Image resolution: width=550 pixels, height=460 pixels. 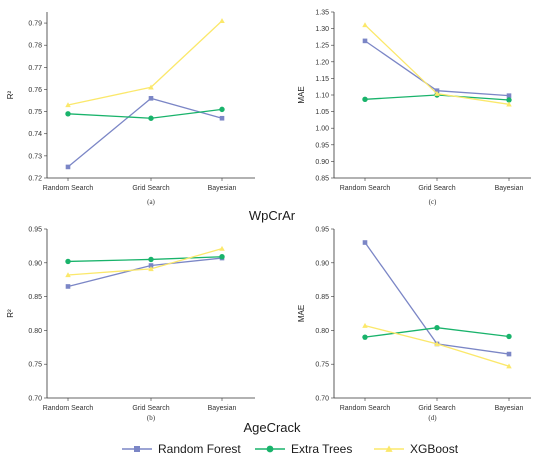 I want to click on y-tick-label: 0.79, so click(x=35, y=24).